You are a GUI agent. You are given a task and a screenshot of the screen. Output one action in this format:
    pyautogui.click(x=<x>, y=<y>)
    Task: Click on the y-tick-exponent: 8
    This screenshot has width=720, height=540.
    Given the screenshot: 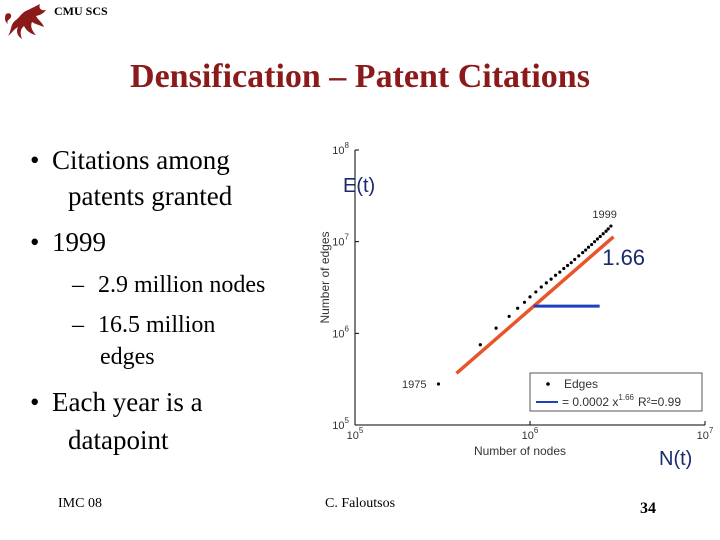 What is the action you would take?
    pyautogui.click(x=347, y=145)
    